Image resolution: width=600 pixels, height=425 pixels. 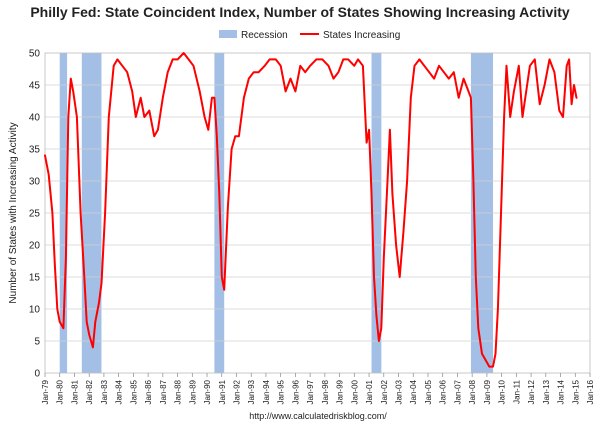 I want to click on legend-series-label: States Increasing, so click(x=361, y=35).